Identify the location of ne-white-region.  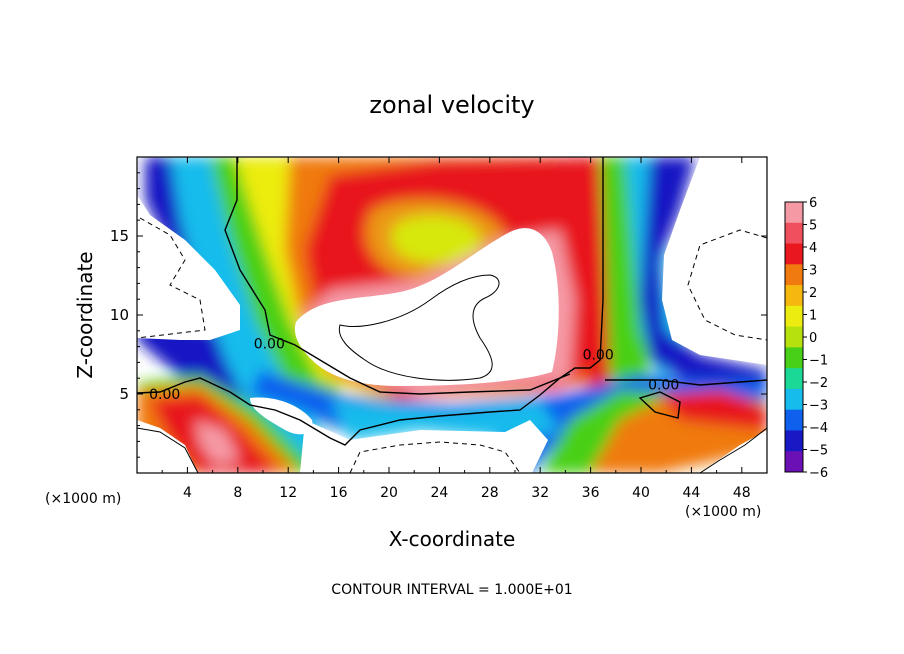
(714, 261).